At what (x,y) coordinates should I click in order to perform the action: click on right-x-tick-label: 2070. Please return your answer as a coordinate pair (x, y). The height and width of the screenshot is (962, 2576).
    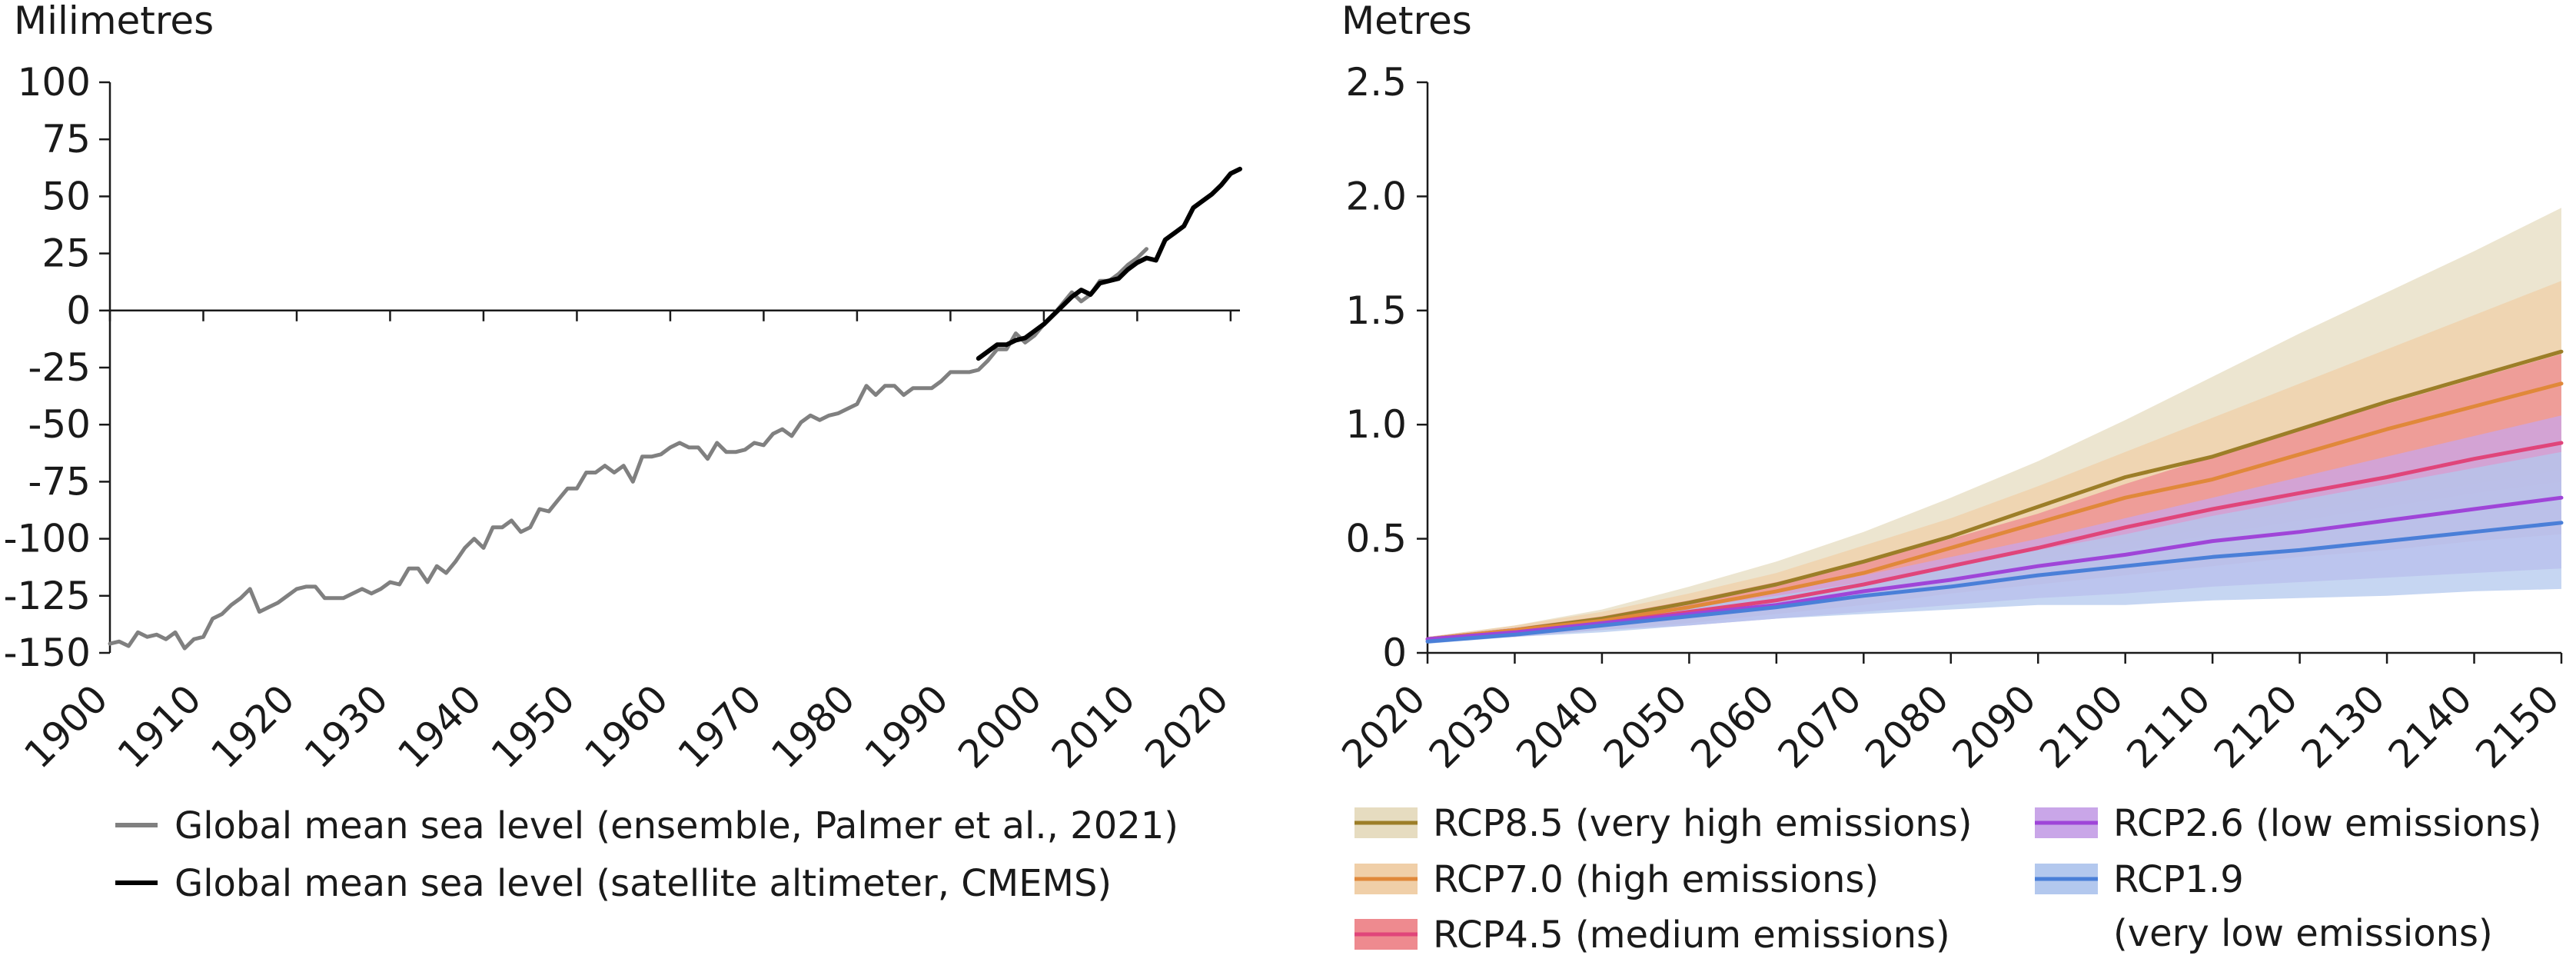
    Looking at the image, I should click on (1820, 726).